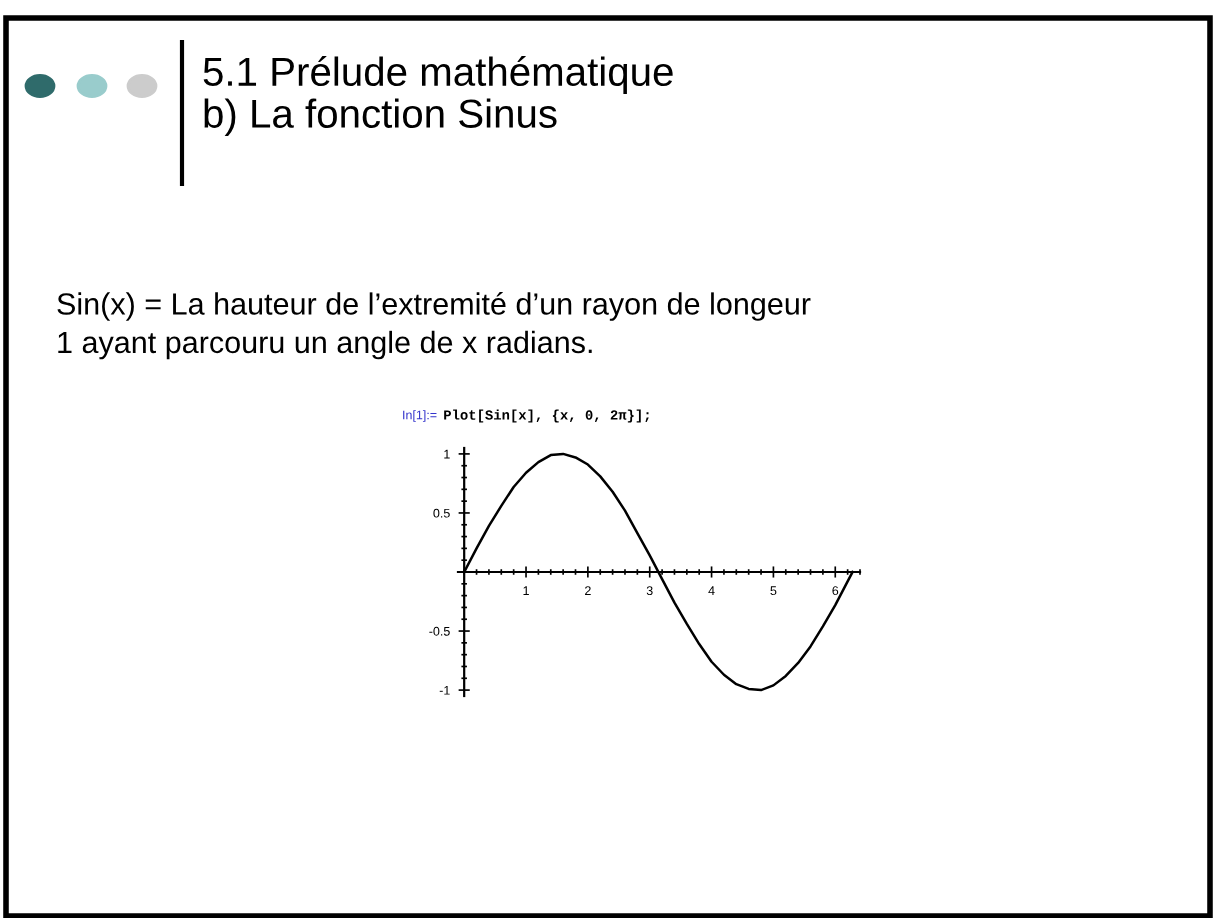 The width and height of the screenshot is (1216, 918). I want to click on line-series, so click(658, 572).